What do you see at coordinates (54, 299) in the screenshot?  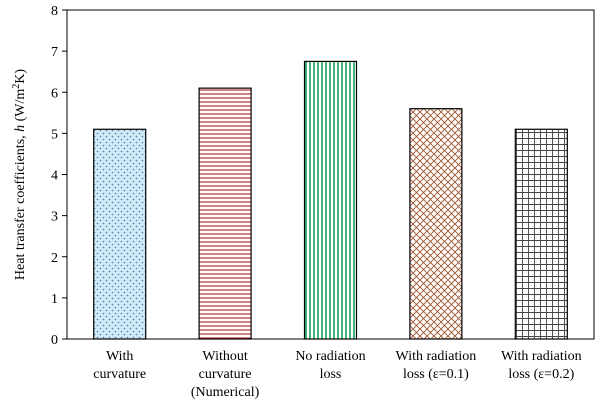 I see `y-tick-label: 1` at bounding box center [54, 299].